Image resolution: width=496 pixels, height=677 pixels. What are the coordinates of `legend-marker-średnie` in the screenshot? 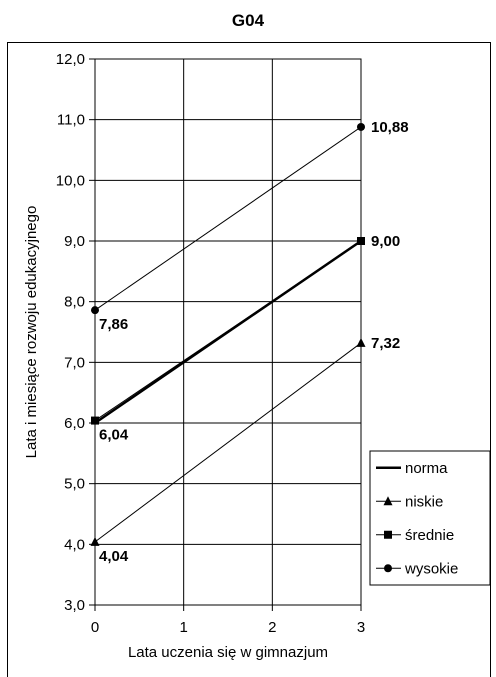 It's located at (388, 534).